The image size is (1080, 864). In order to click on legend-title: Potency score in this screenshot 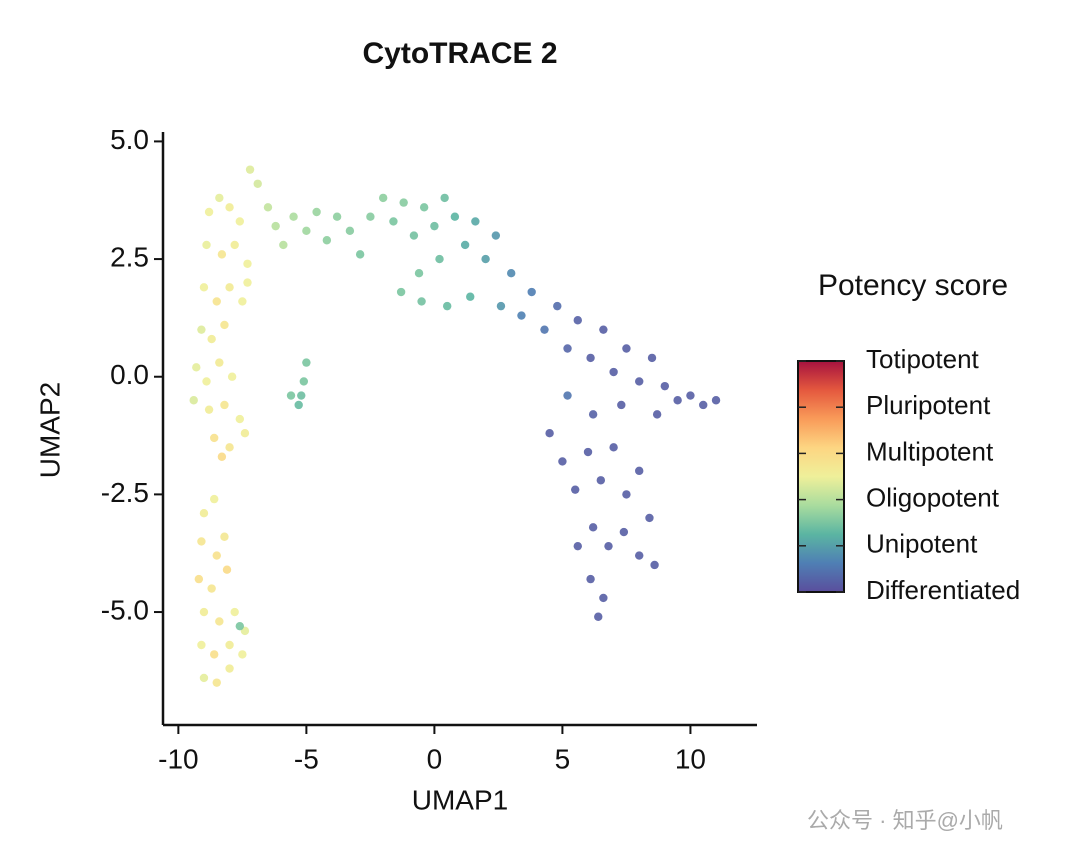, I will do `click(913, 285)`.